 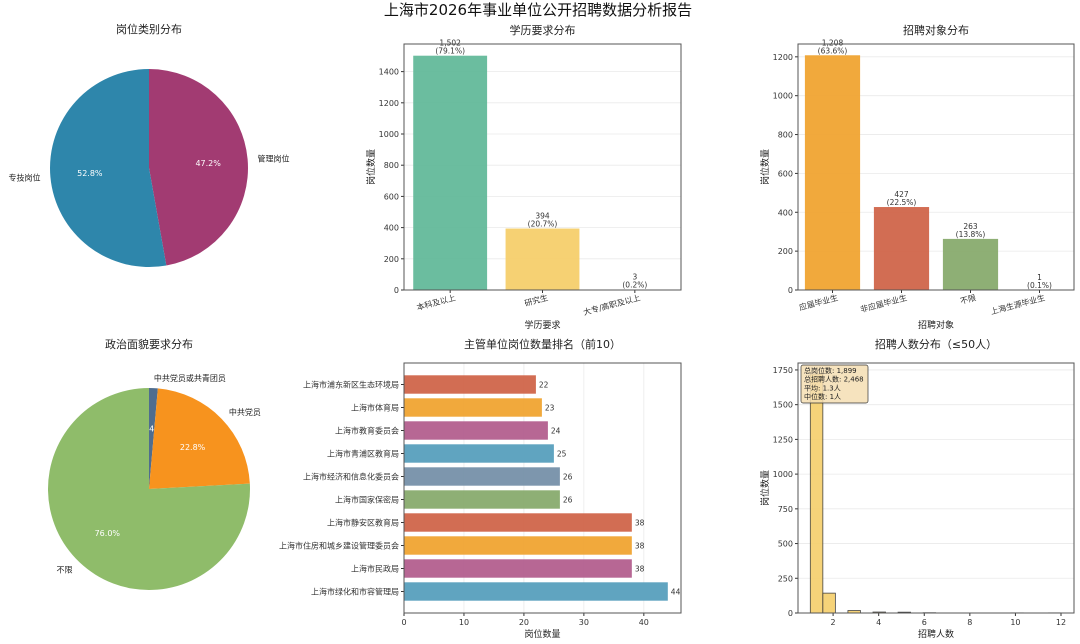 I want to click on slice-label: 中共党员, so click(x=245, y=412).